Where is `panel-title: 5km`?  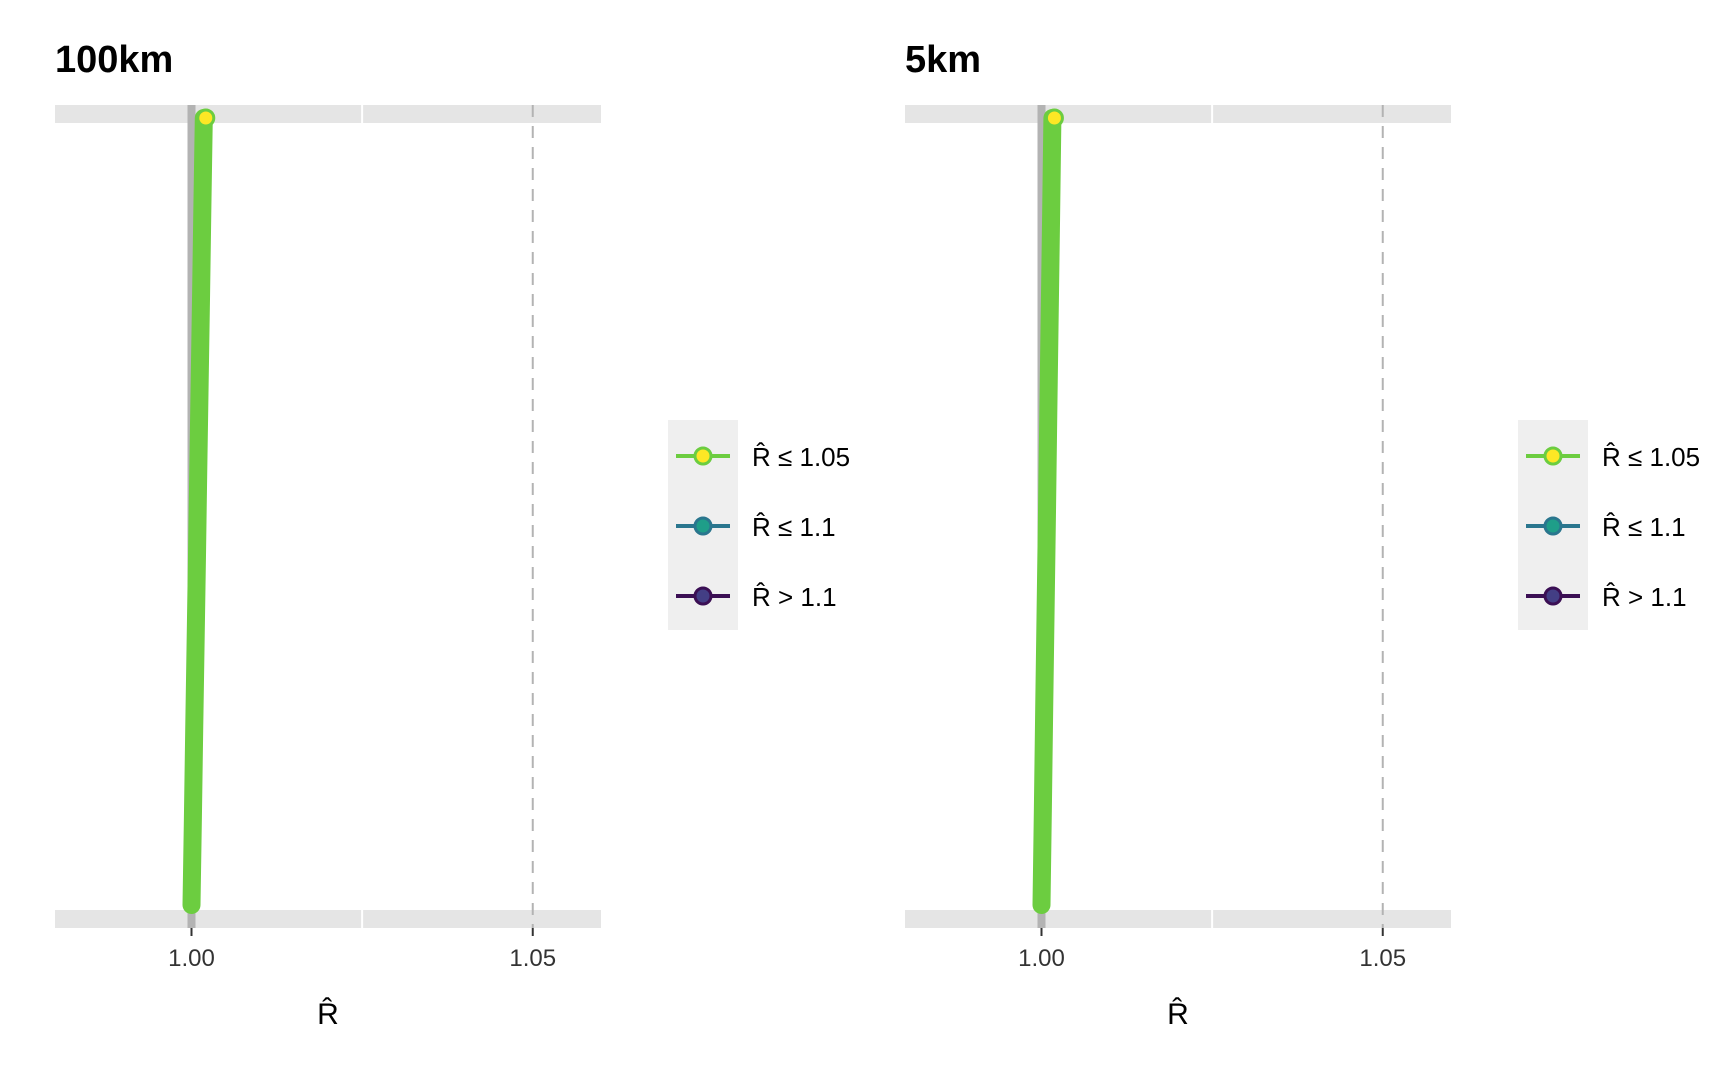
panel-title: 5km is located at coordinates (943, 60).